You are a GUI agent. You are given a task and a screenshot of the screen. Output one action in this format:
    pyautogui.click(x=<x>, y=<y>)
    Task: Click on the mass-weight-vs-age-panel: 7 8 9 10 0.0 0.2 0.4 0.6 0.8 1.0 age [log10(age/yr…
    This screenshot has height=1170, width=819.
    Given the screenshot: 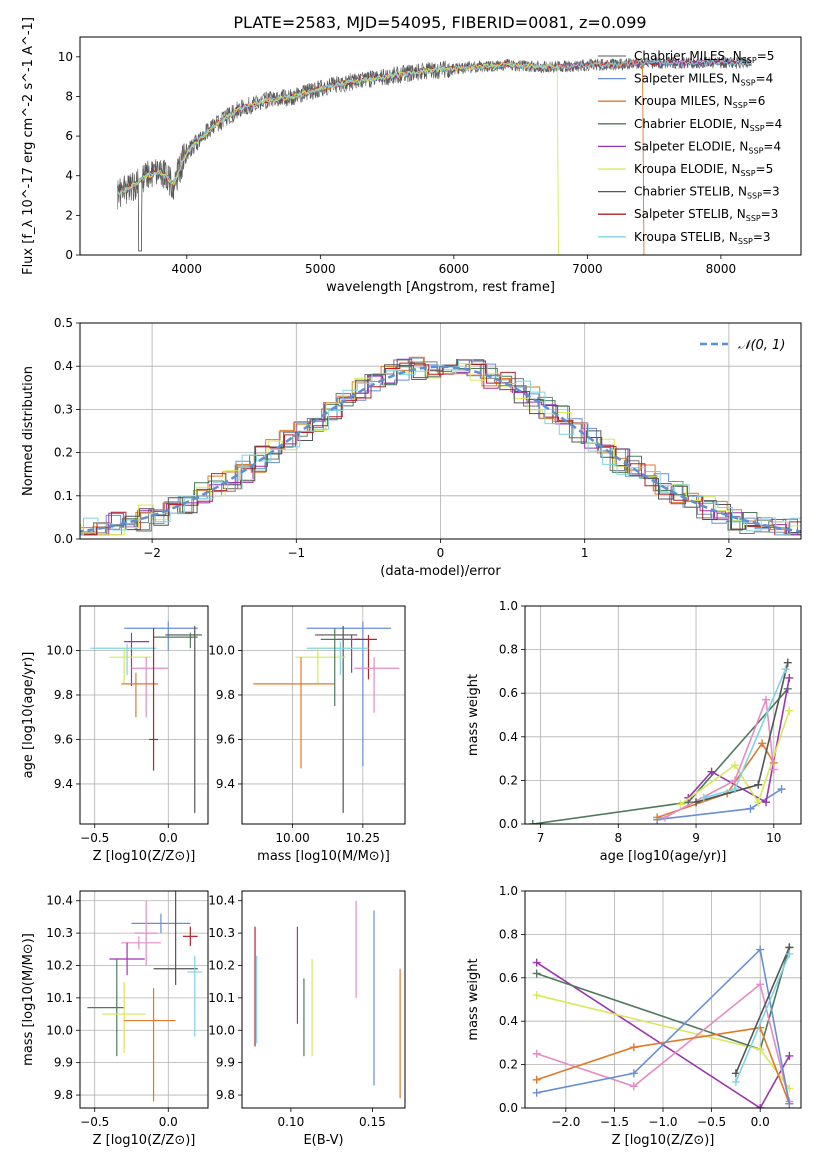 What is the action you would take?
    pyautogui.click(x=634, y=731)
    